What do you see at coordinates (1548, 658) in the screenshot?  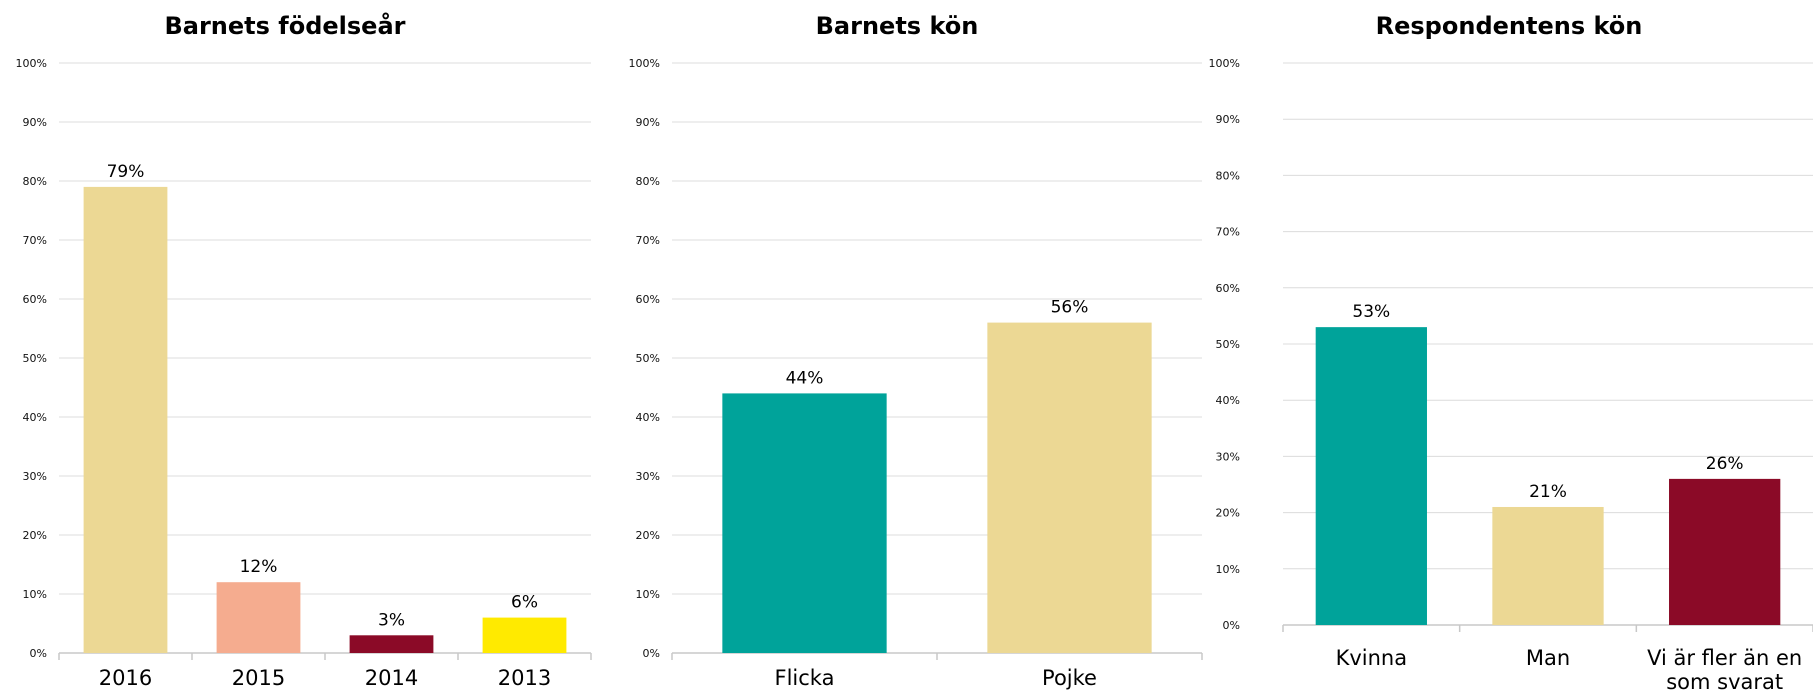 I see `x-category-label: Man` at bounding box center [1548, 658].